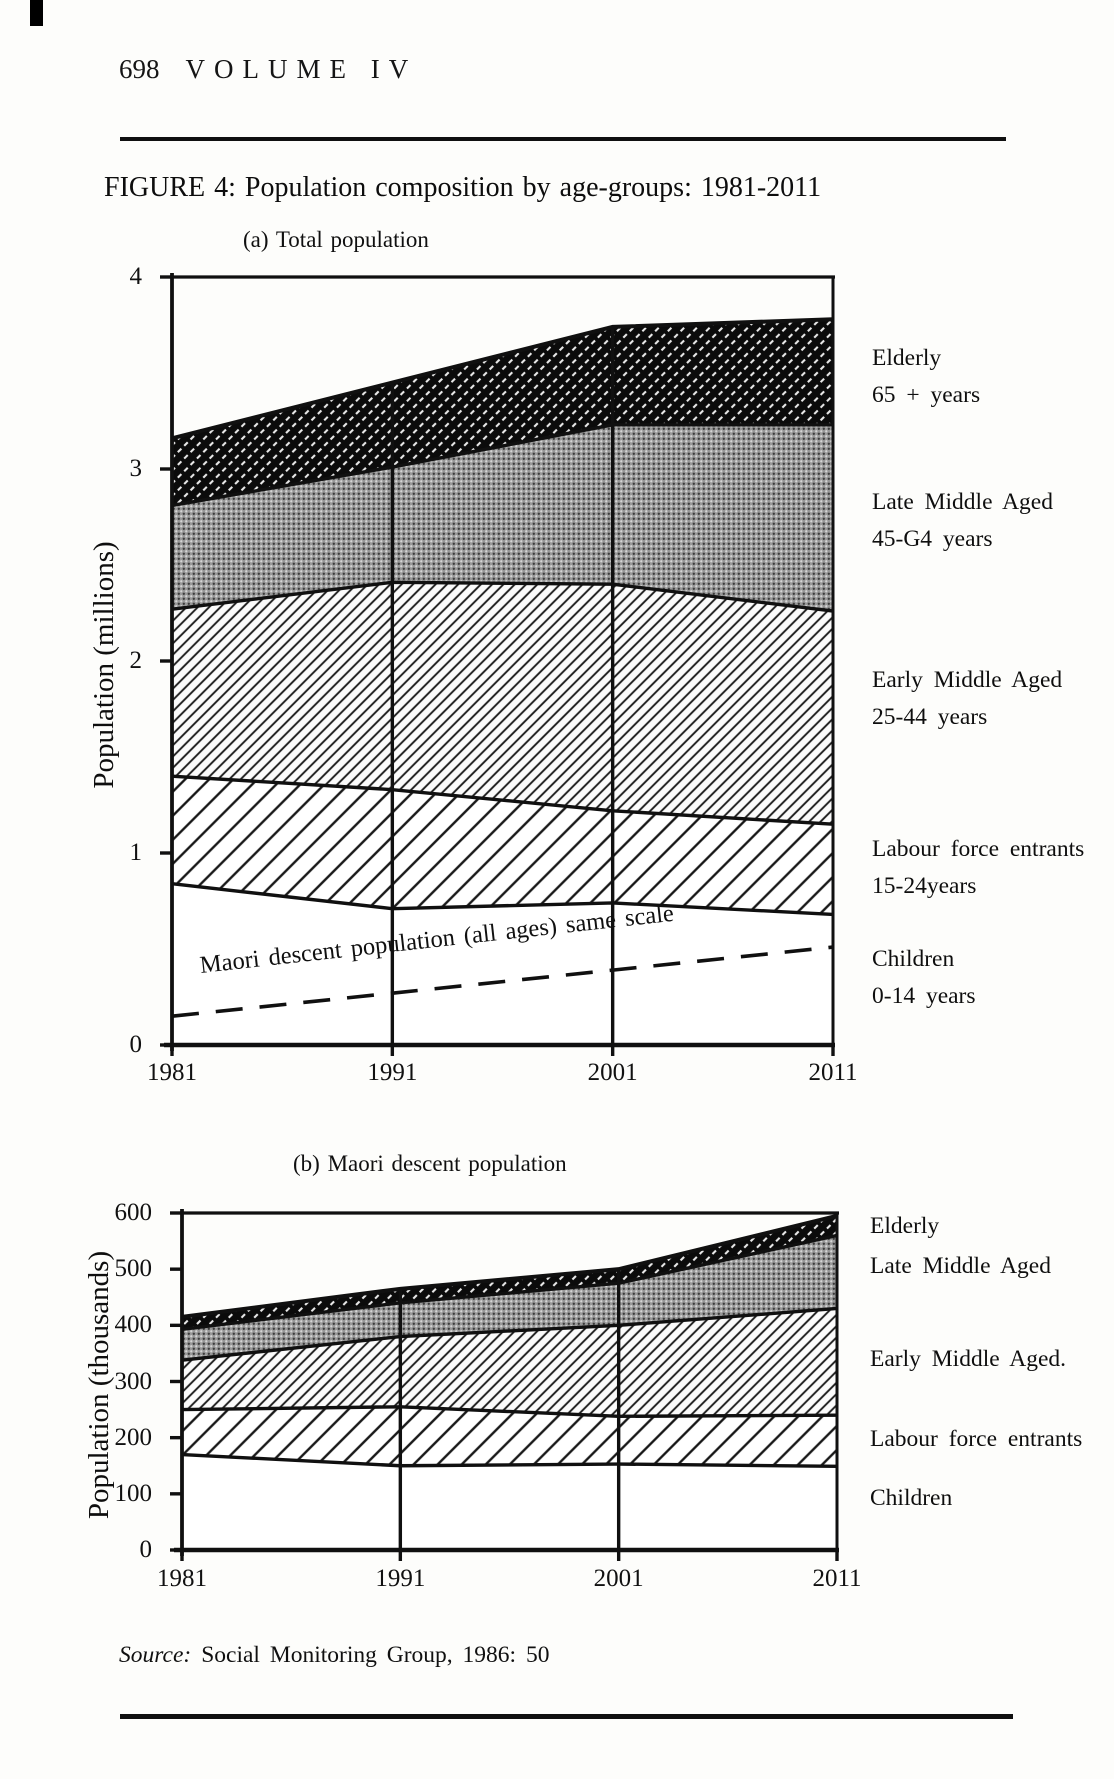 Image resolution: width=1114 pixels, height=1779 pixels. What do you see at coordinates (133, 1325) in the screenshot?
I see `y-tick-label: 400` at bounding box center [133, 1325].